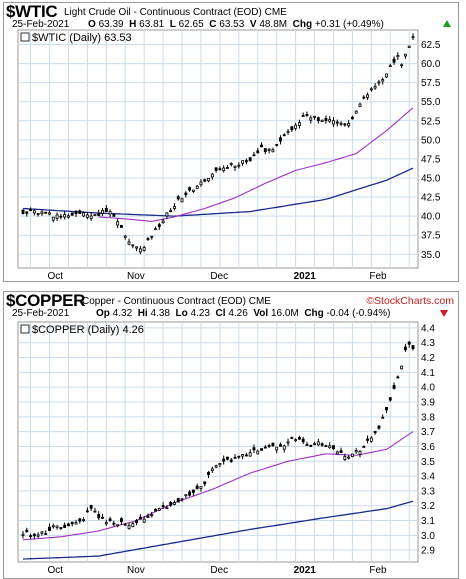  Describe the element at coordinates (218, 530) in the screenshot. I see `long-moving-average-line` at that location.